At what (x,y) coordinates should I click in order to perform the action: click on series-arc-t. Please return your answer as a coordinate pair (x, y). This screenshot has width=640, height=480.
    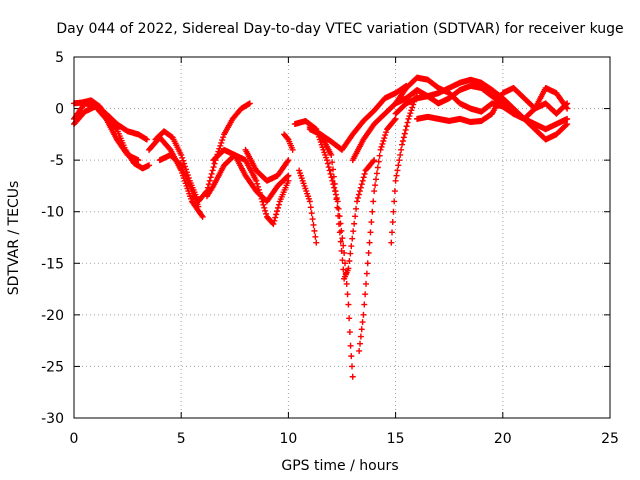
    Looking at the image, I should click on (481, 102).